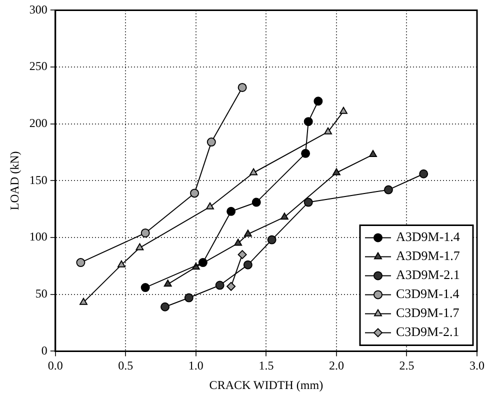  I want to click on x-tick-label: 1.5, so click(266, 365).